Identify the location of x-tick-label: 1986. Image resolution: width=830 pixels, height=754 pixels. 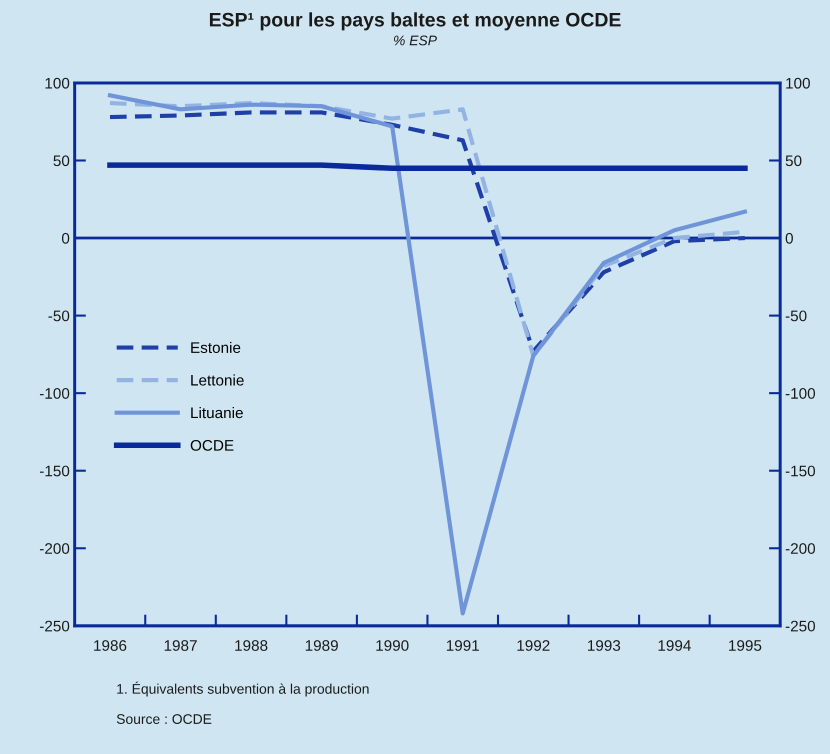
(110, 645).